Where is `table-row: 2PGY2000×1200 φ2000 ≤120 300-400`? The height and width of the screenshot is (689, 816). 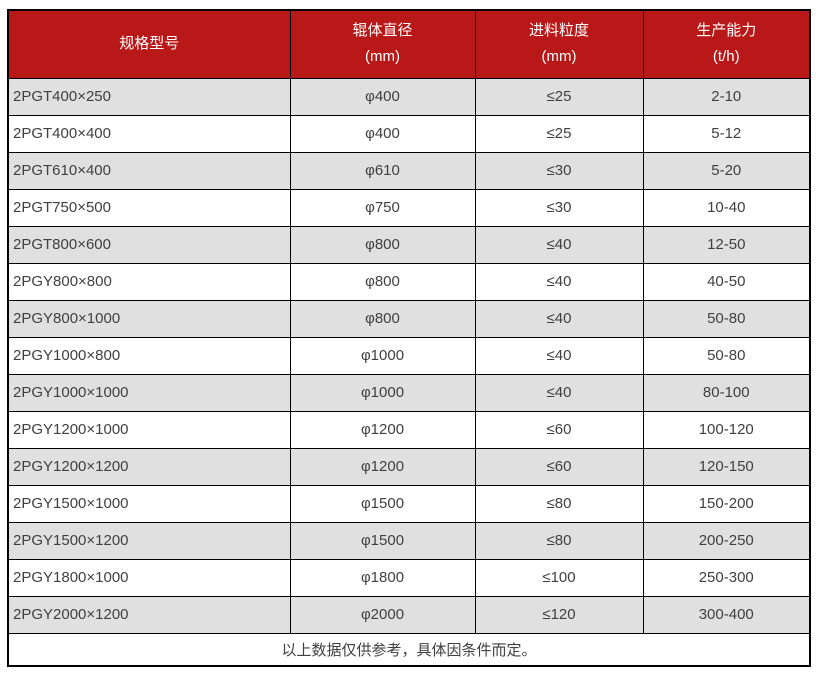 table-row: 2PGY2000×1200 φ2000 ≤120 300-400 is located at coordinates (409, 614).